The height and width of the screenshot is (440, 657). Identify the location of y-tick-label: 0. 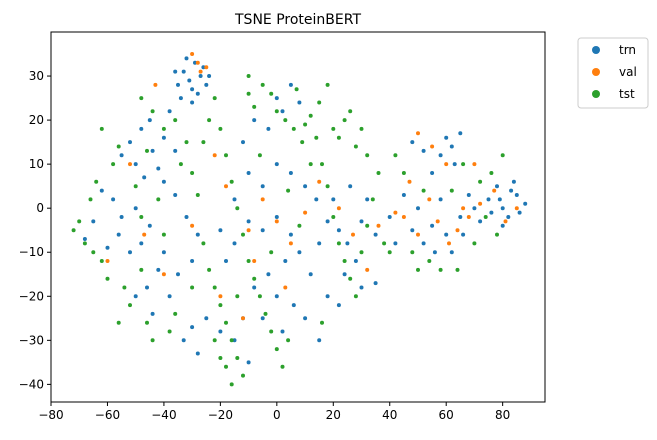
(40, 208).